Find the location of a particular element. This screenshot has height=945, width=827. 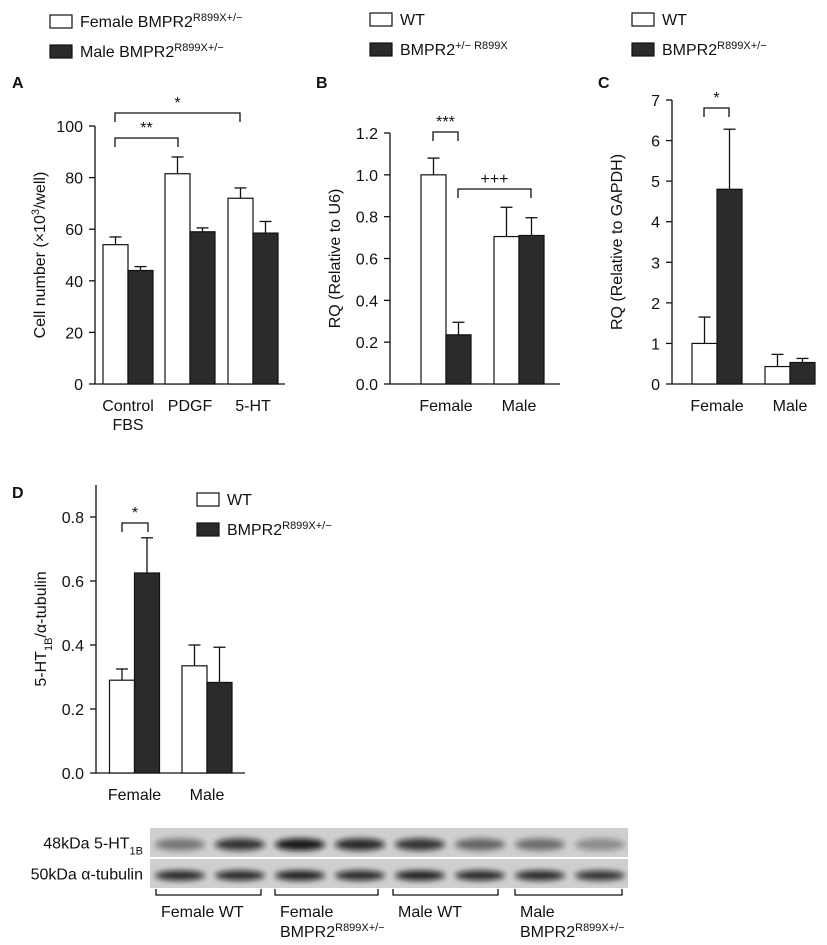

text-line: FBS is located at coordinates (127, 425).